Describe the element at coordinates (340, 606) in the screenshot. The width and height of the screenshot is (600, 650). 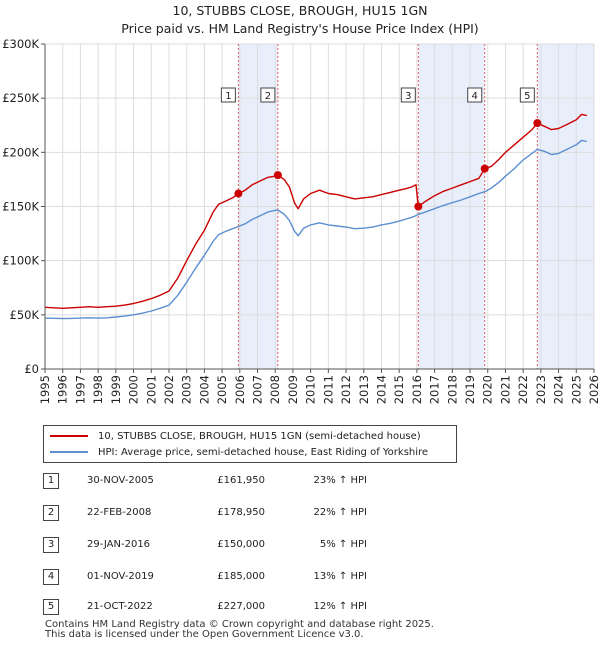
I see `sale-hpi-diff: 12% ↑ HPI` at that location.